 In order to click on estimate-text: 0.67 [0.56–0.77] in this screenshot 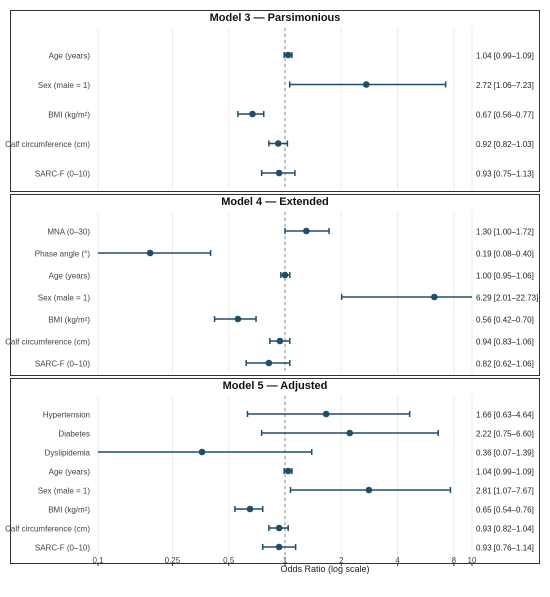, I will do `click(505, 115)`.